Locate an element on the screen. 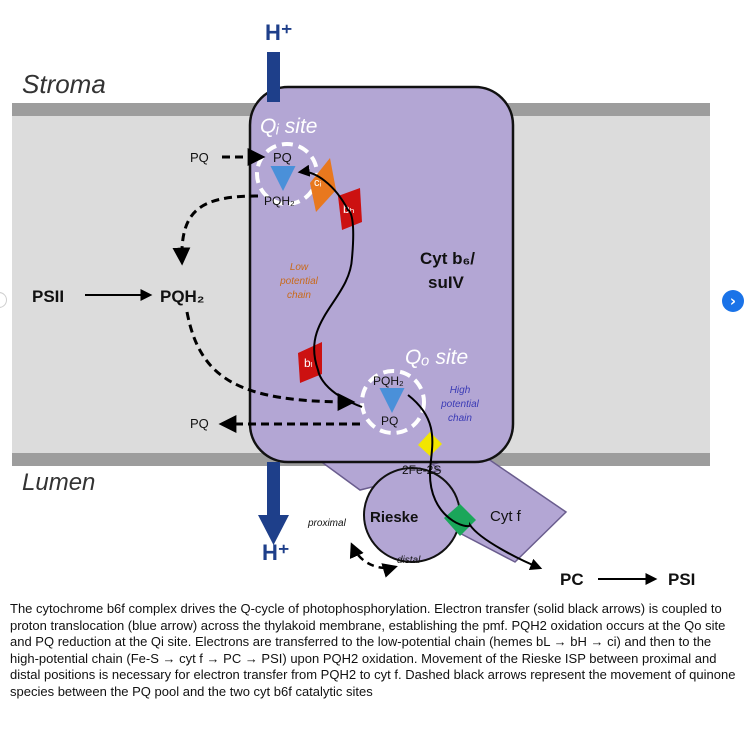 The image size is (749, 745). ci-label: cᵢ is located at coordinates (318, 183).